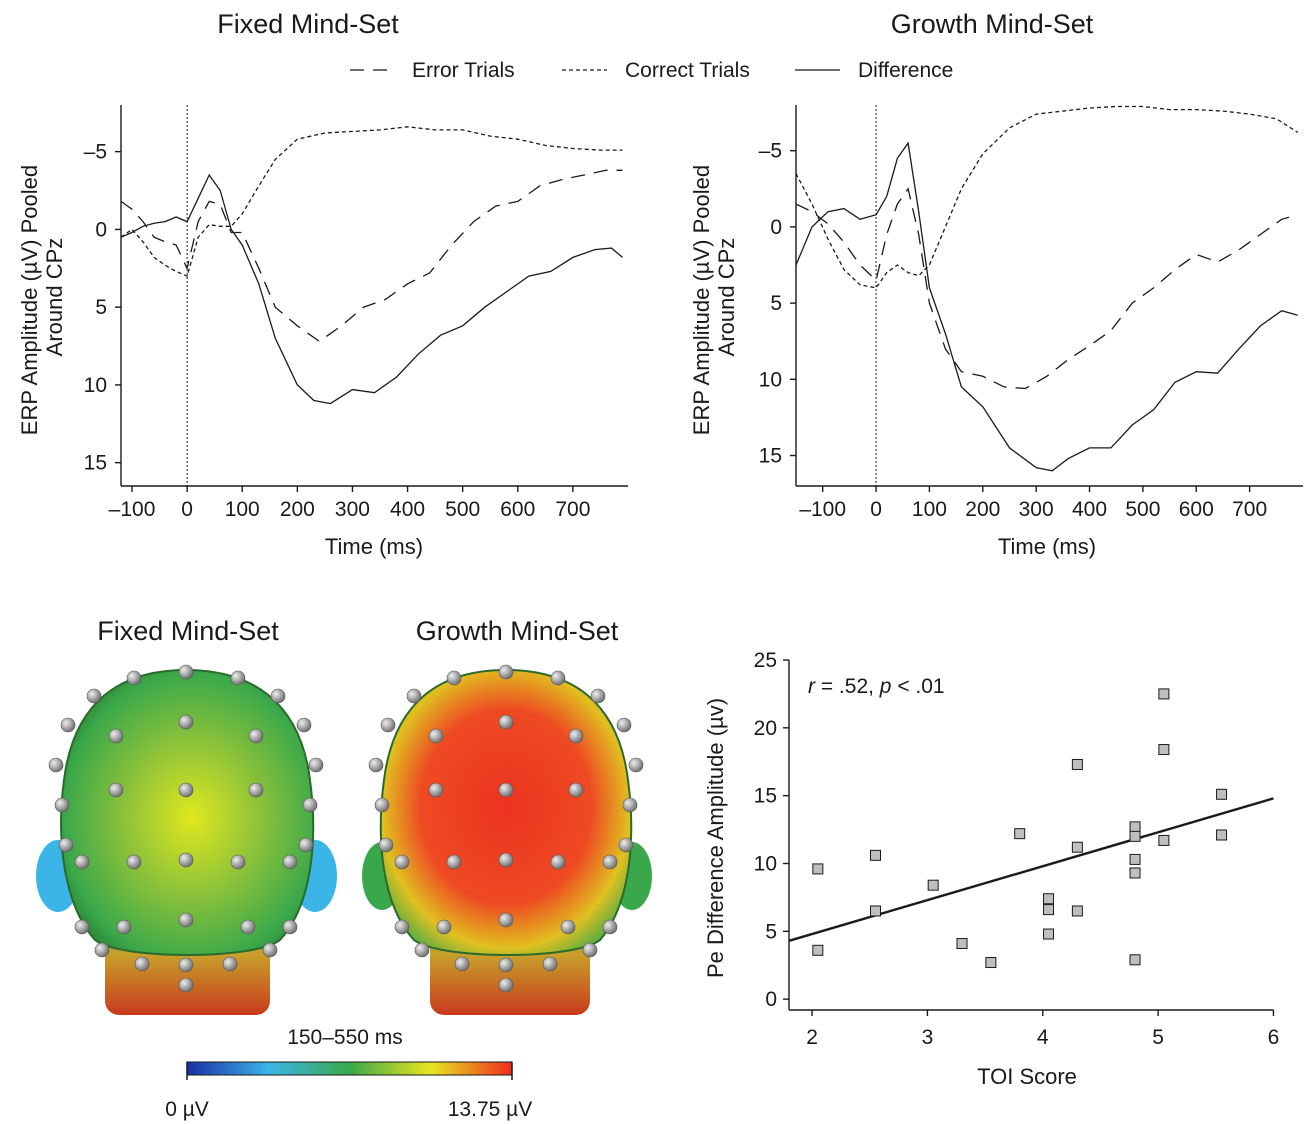  I want to click on erp-growth-xtick-label: 0, so click(876, 509).